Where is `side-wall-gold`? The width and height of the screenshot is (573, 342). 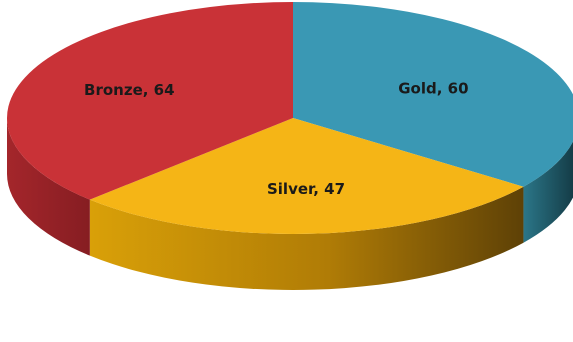 side-wall-gold is located at coordinates (548, 192).